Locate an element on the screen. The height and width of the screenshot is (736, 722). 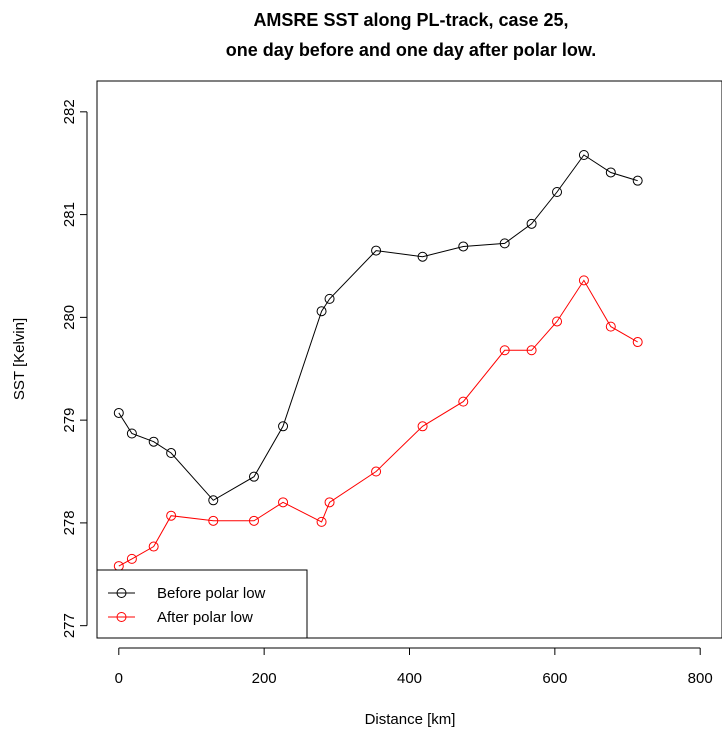
legend-after-label: After polar low is located at coordinates (205, 617).